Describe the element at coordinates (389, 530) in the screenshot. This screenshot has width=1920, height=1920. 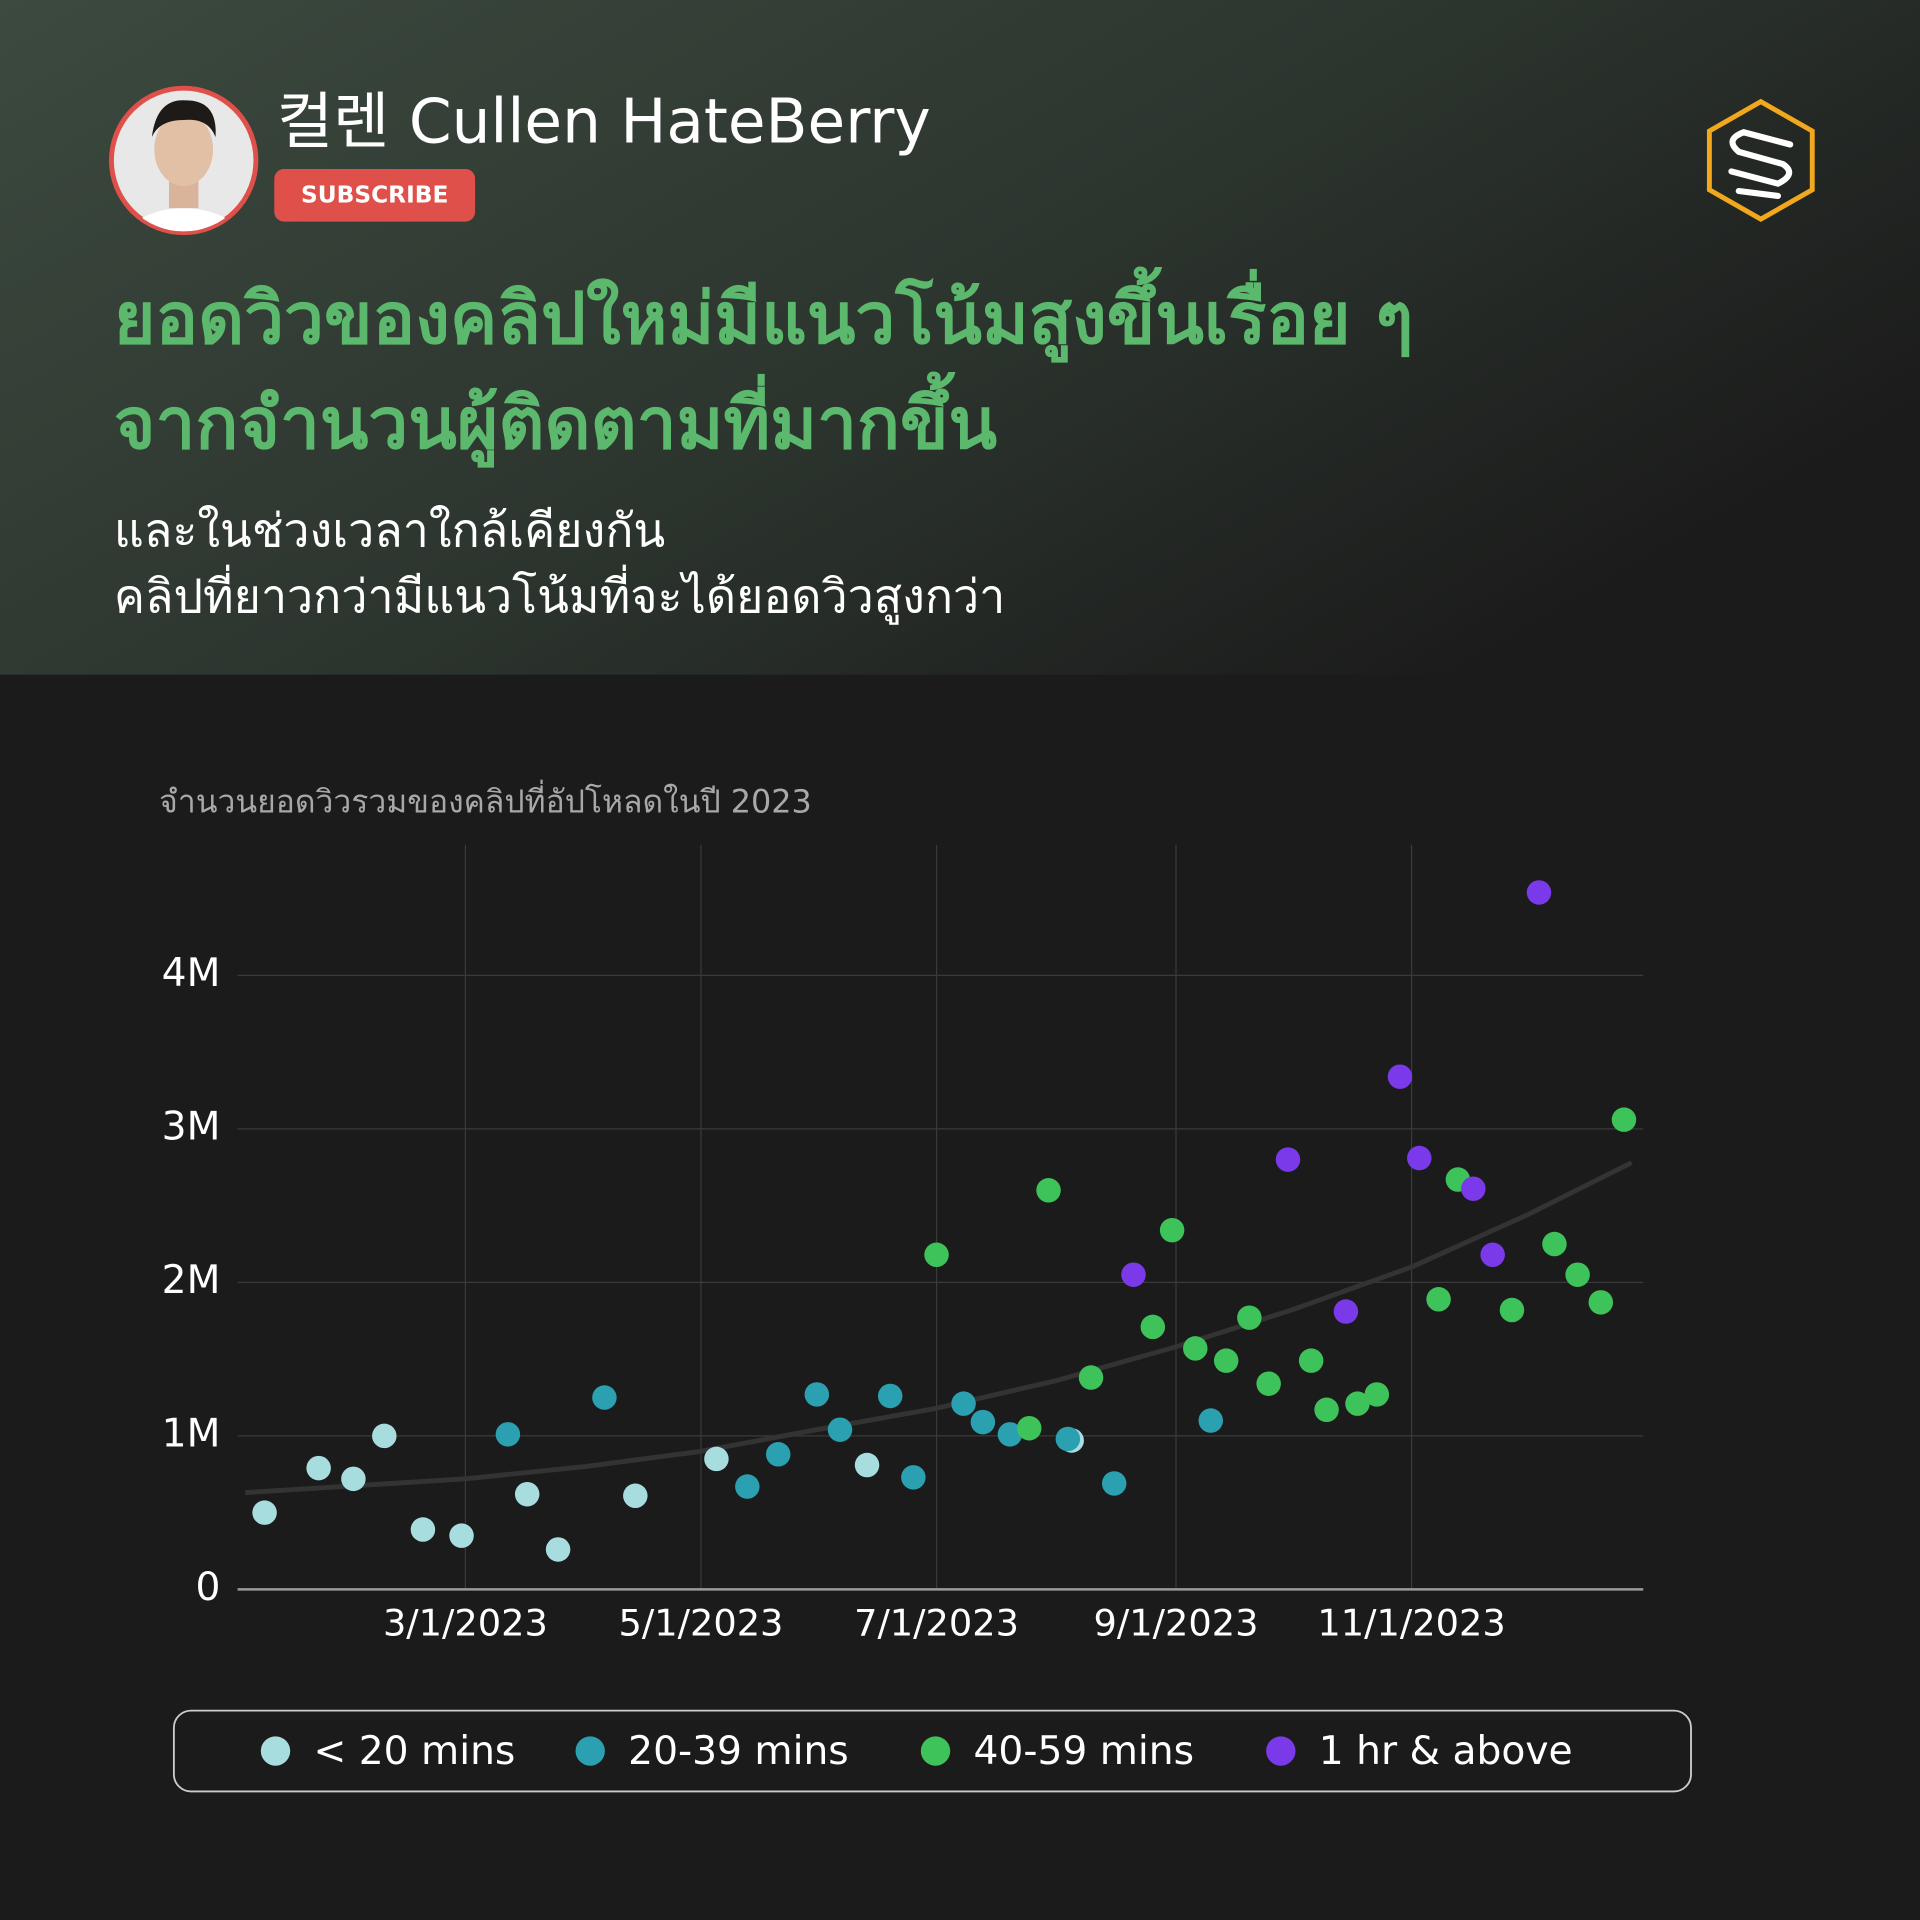
I see `subtitle: และในช่วงเวลาใกล้เคียงกัน` at that location.